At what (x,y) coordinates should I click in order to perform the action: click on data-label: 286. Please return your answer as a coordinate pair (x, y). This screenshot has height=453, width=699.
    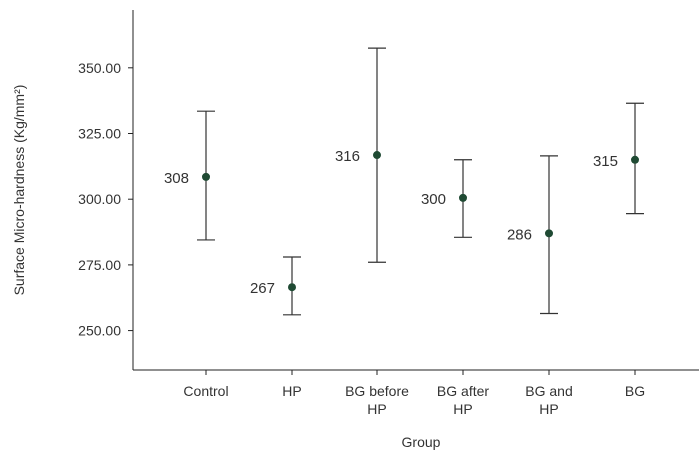
    Looking at the image, I should click on (519, 234).